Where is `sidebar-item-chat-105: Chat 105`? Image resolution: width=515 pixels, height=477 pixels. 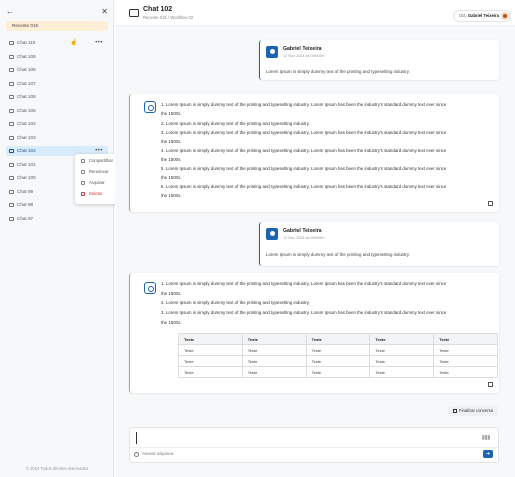 sidebar-item-chat-105: Chat 105 is located at coordinates (57, 111).